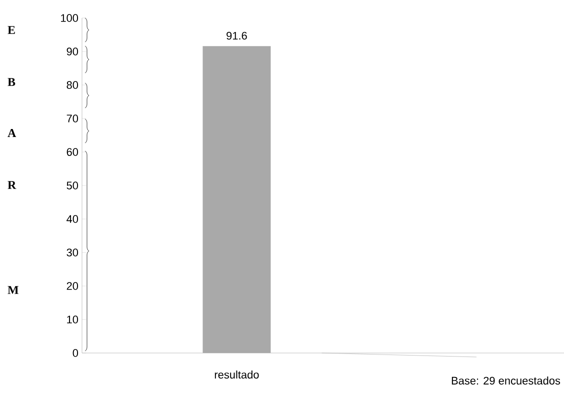 Image resolution: width=564 pixels, height=406 pixels. I want to click on text: Base: 29 encuestados, so click(506, 380).